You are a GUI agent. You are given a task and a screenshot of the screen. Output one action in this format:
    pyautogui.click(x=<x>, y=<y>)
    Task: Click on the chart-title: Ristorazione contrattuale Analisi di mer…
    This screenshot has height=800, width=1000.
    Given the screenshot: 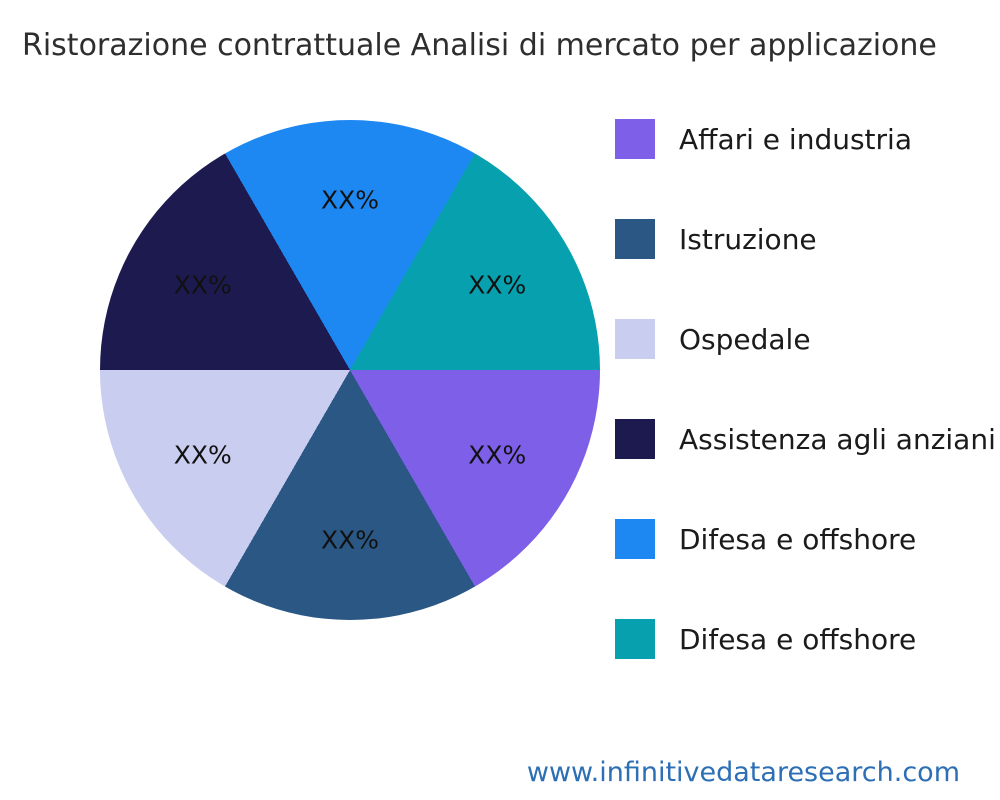 What is the action you would take?
    pyautogui.click(x=479, y=45)
    